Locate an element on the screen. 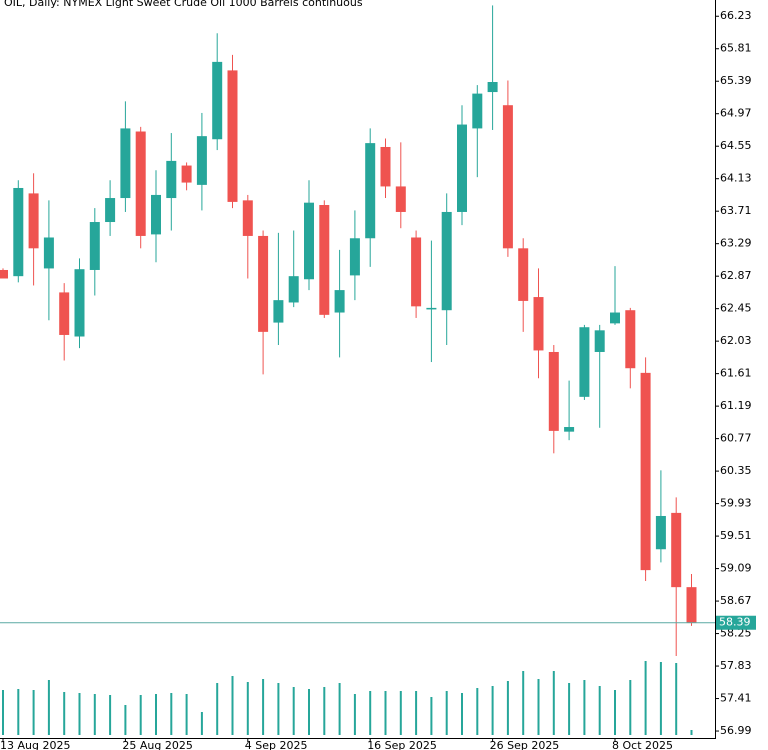  y-tick-label: 63.29 is located at coordinates (736, 243).